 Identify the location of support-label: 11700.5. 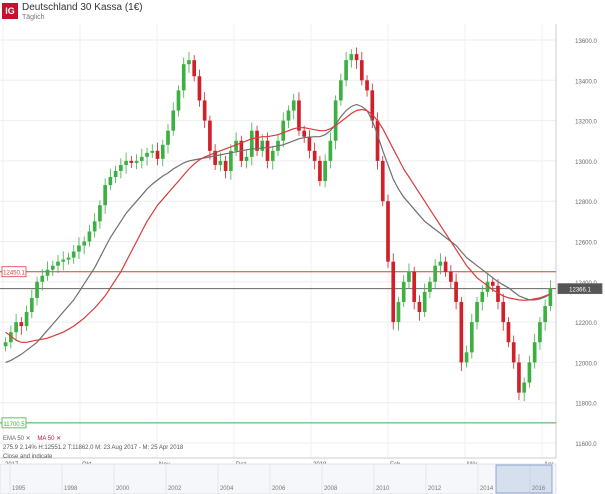
(14, 425).